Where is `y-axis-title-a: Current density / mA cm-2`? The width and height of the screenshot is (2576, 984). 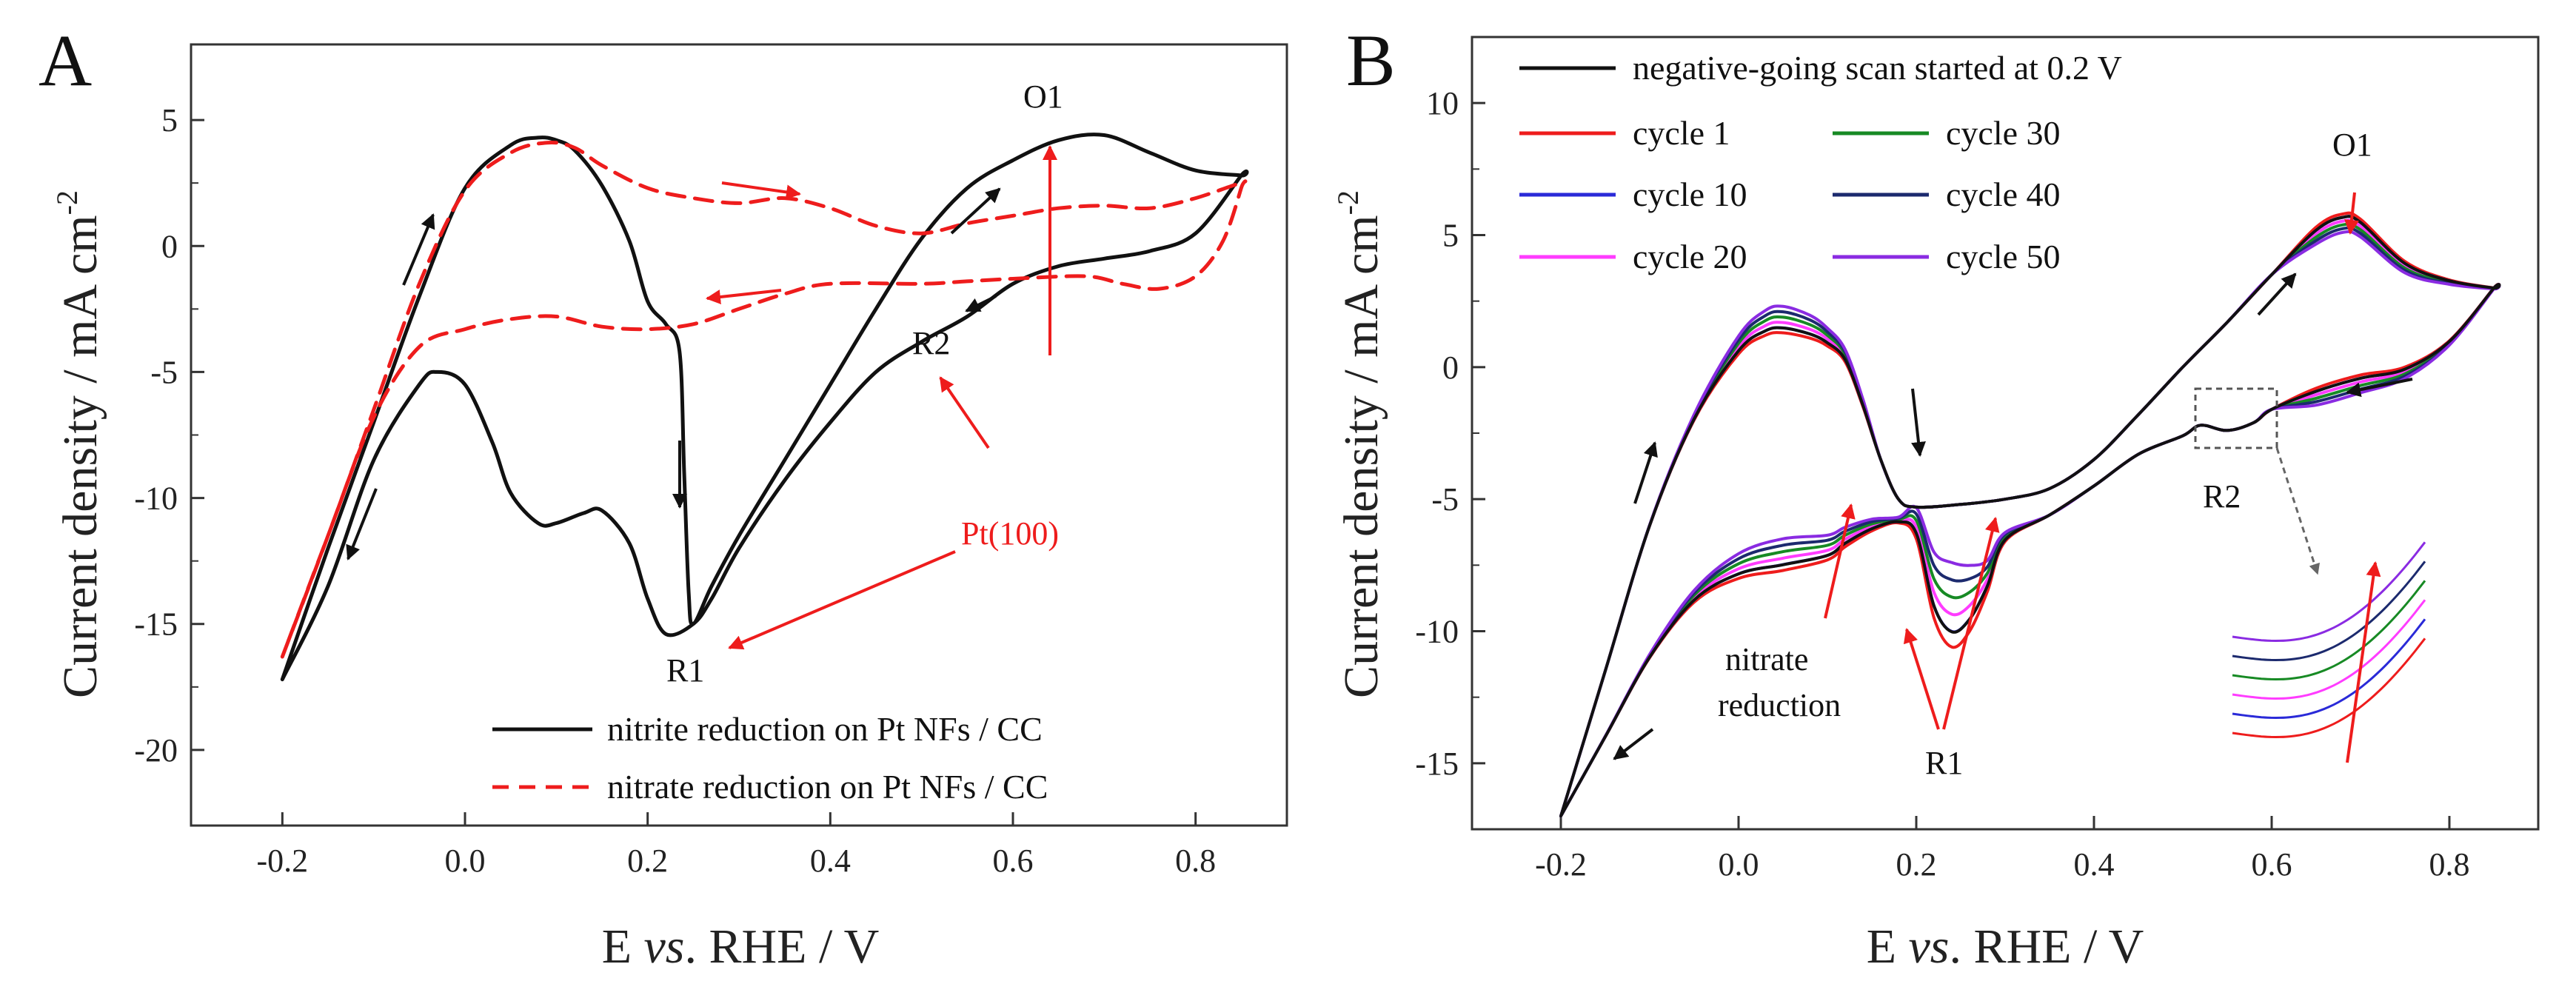
y-axis-title-a: Current density / mA cm-2 is located at coordinates (78, 444).